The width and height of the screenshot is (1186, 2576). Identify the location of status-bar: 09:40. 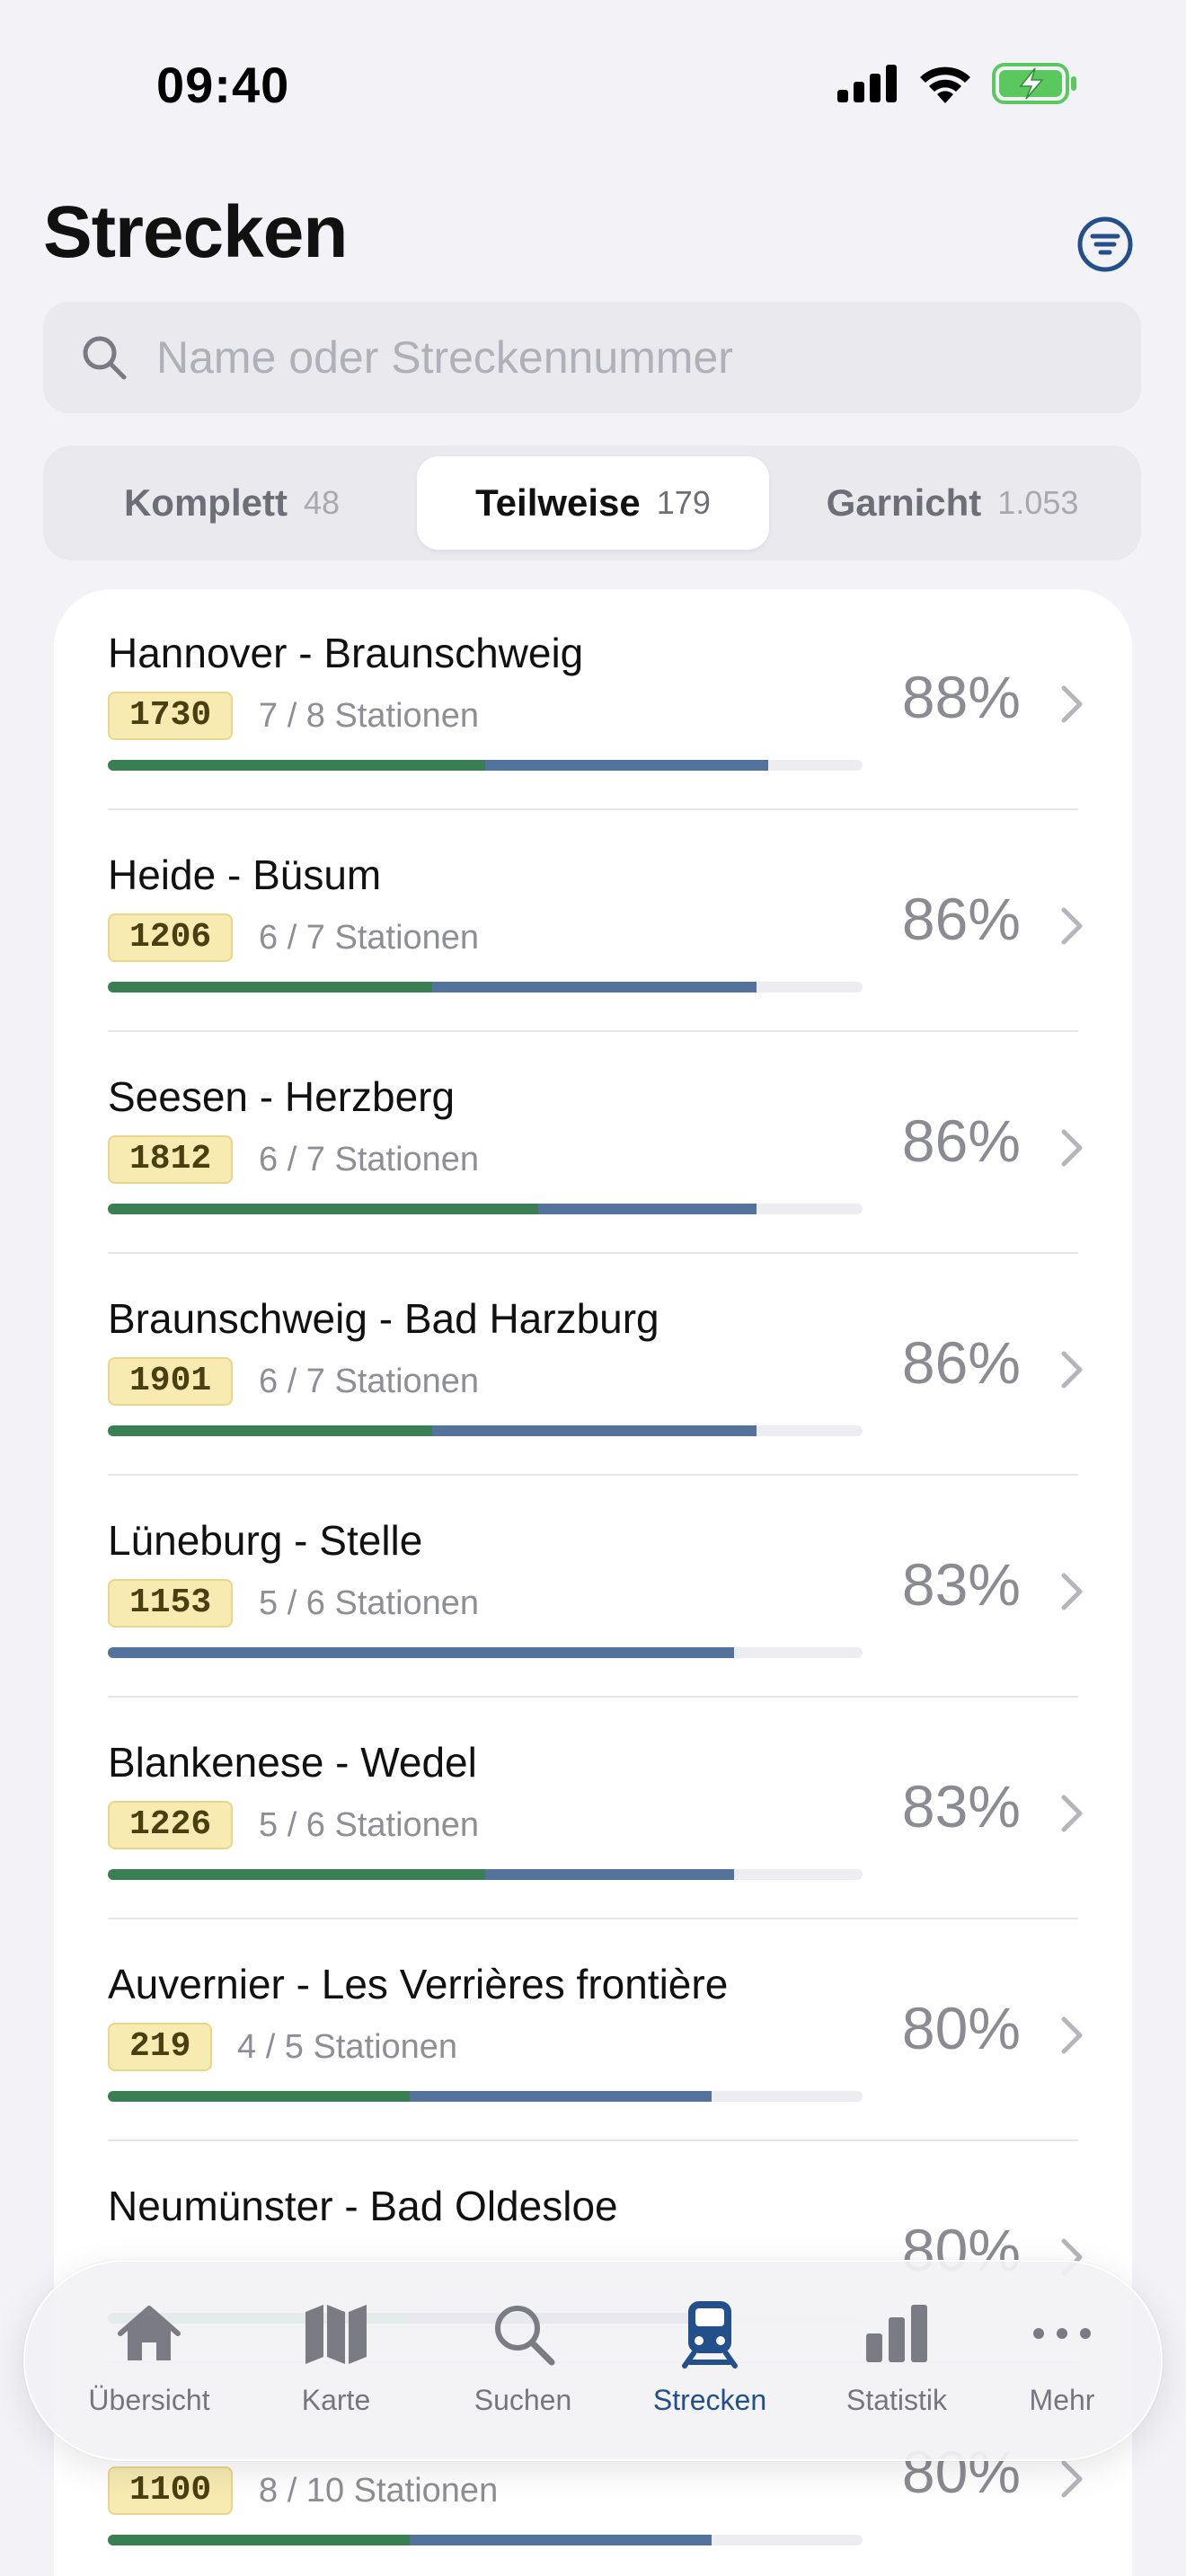
(593, 85).